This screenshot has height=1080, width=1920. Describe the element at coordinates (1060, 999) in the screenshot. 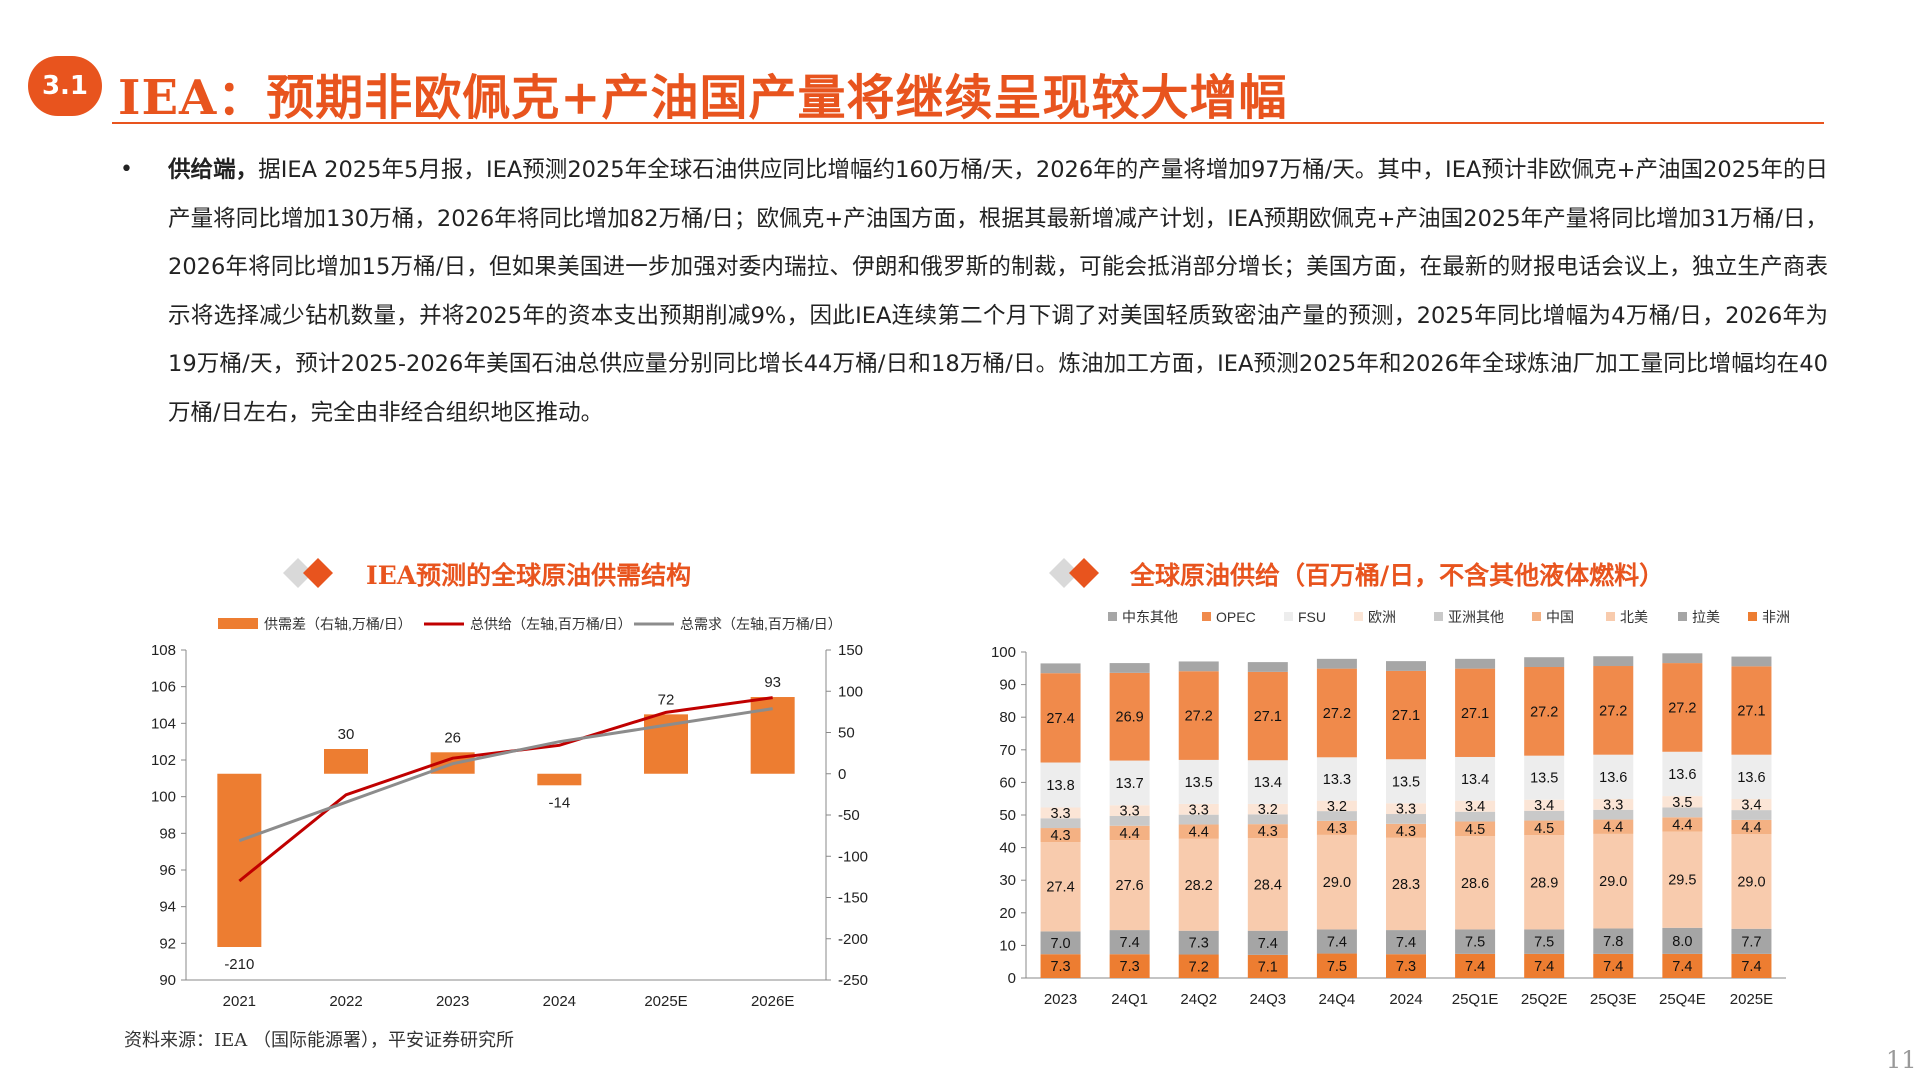

I see `x-tick-label: 2023` at that location.